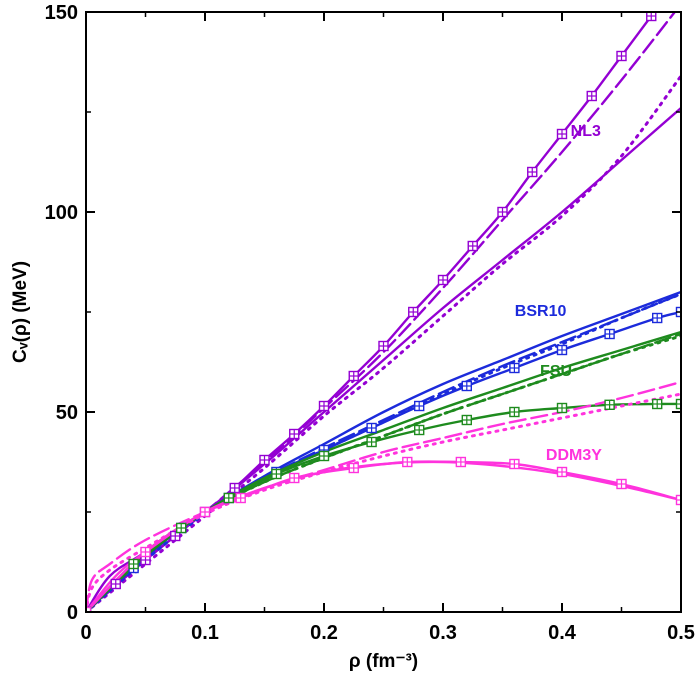 Image resolution: width=699 pixels, height=677 pixels. Describe the element at coordinates (558, 293) in the screenshot. I see `series-label-layer: NL3 BSR10 FSU DDM3Y` at that location.